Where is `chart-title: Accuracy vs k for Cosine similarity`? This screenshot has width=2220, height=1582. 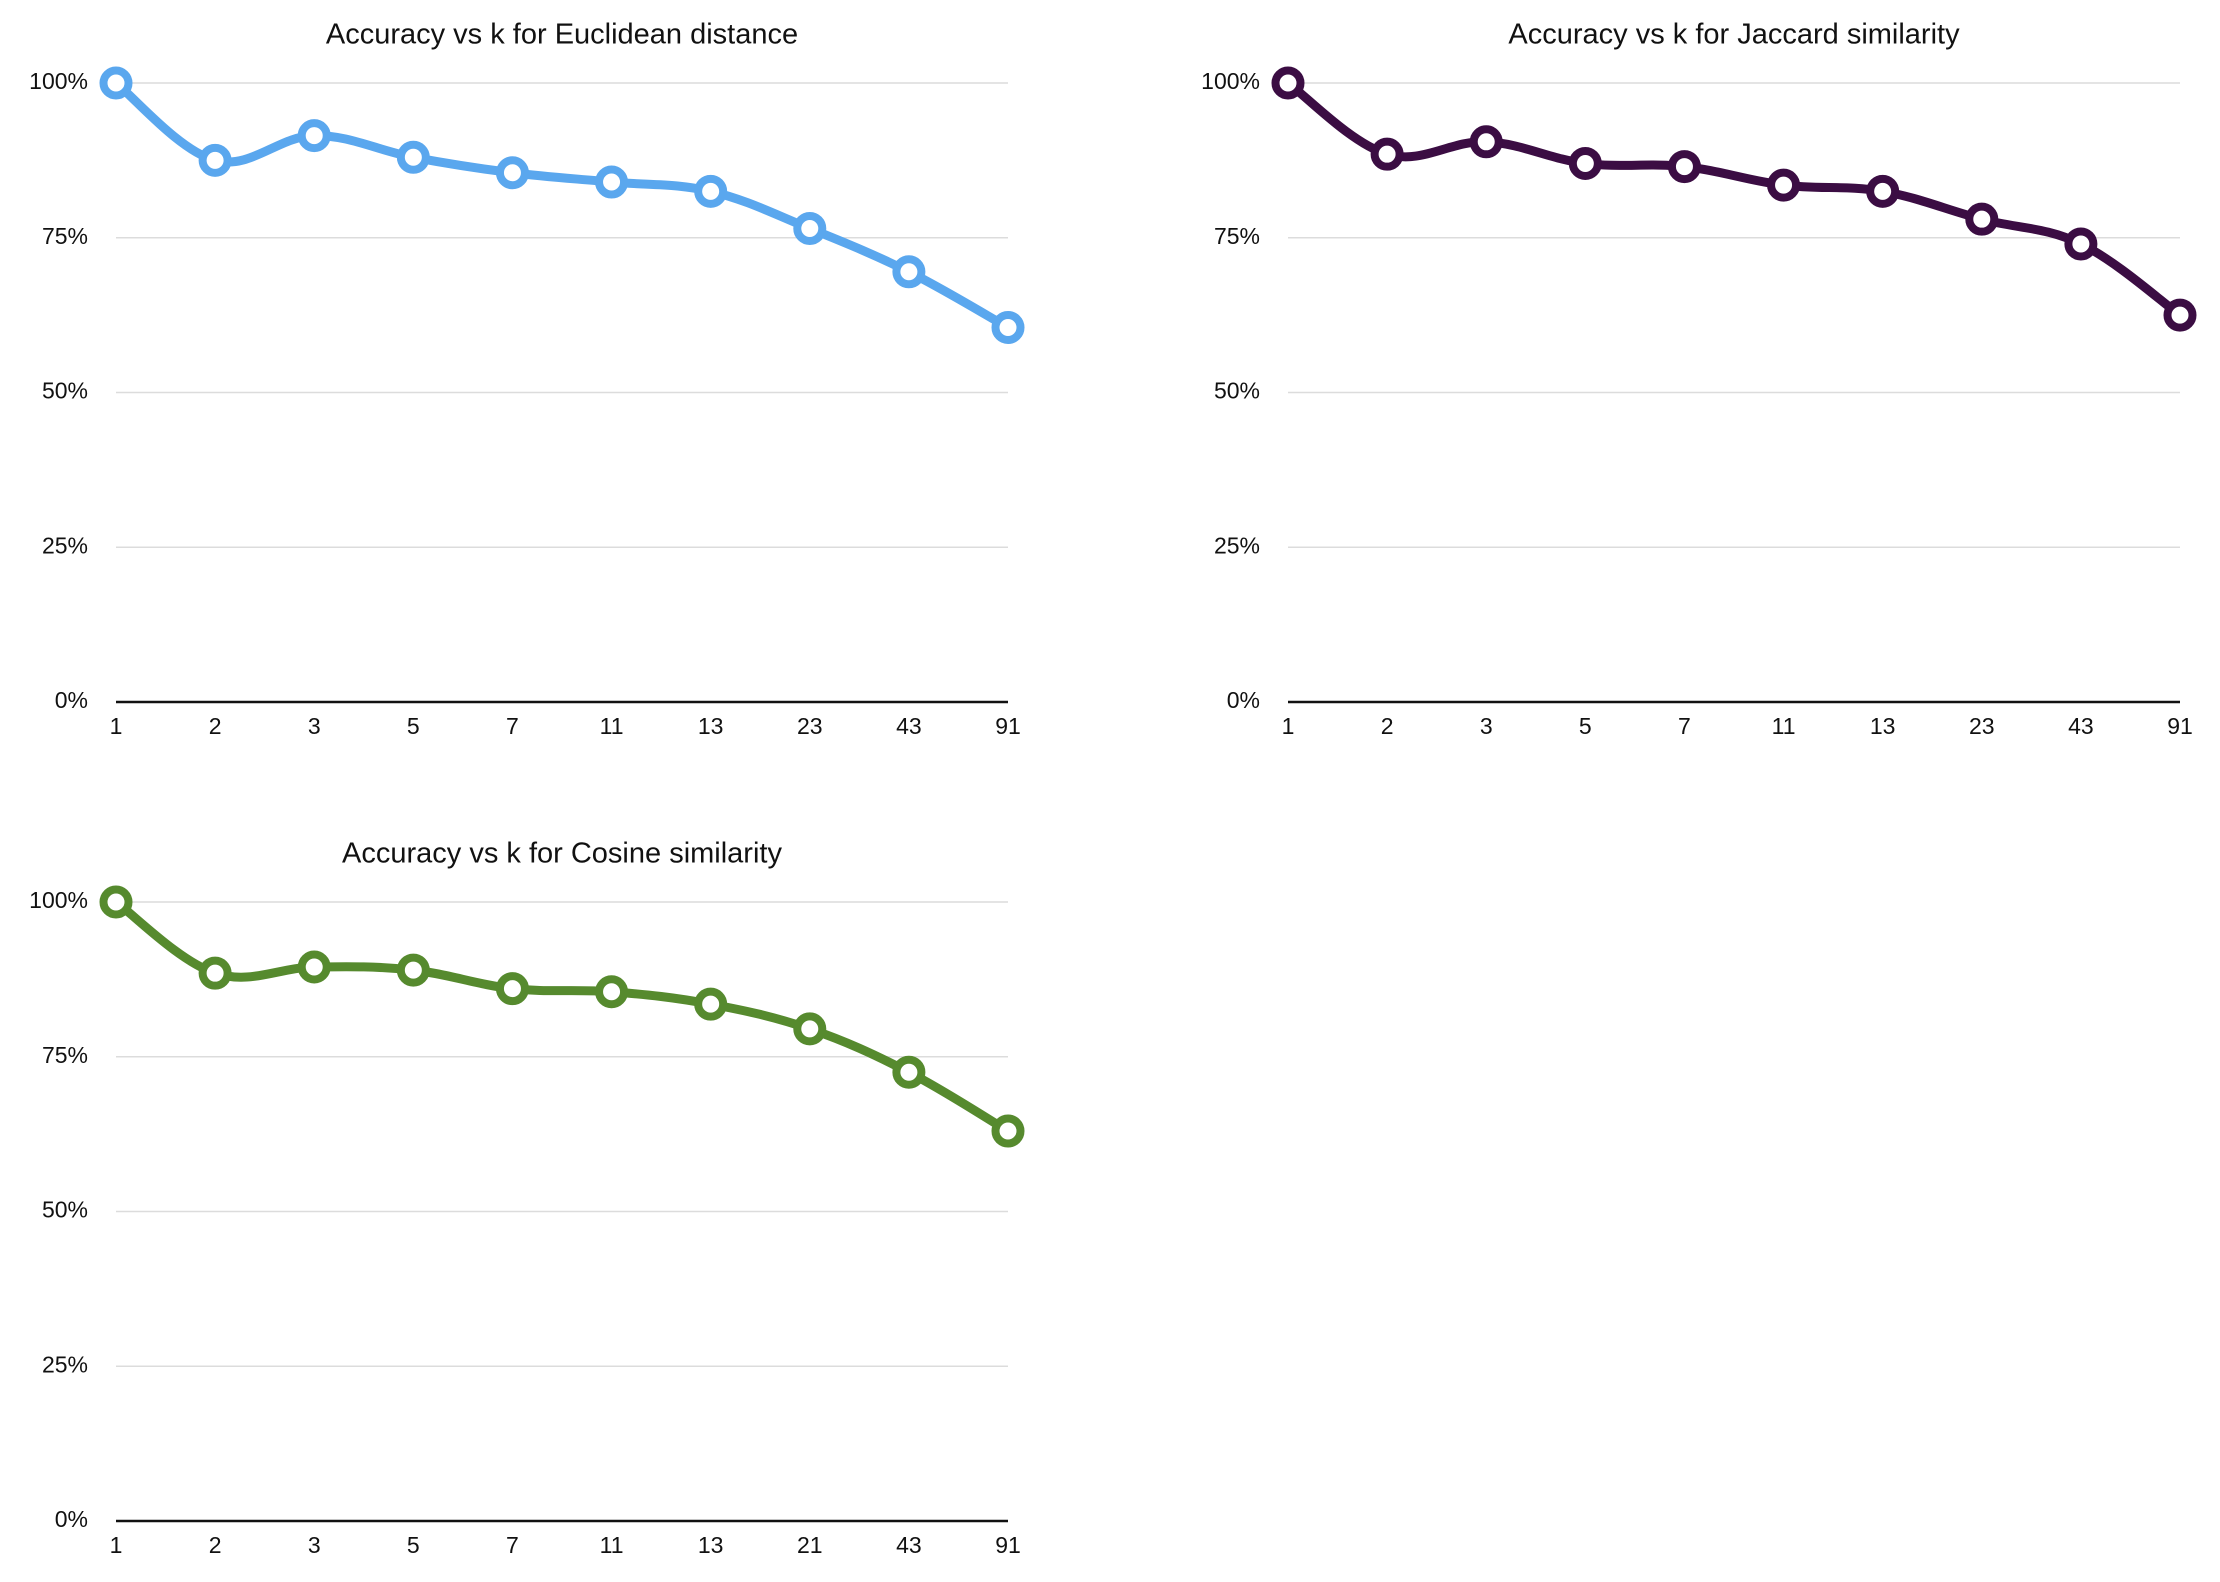
chart-title: Accuracy vs k for Cosine similarity is located at coordinates (562, 854).